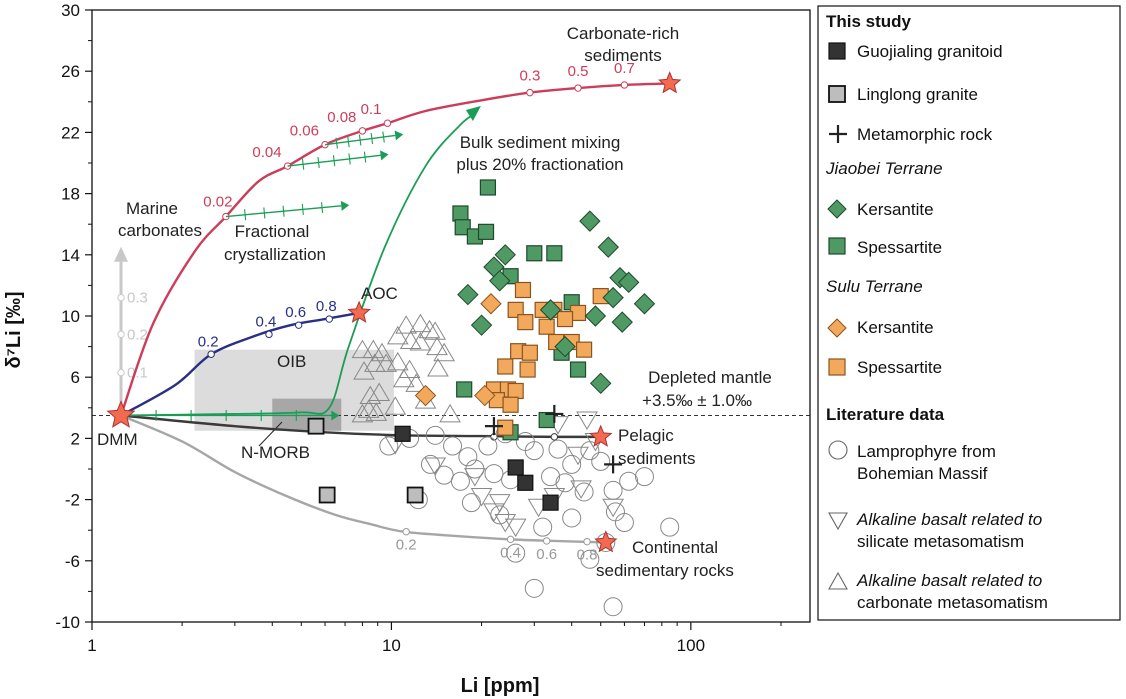 The width and height of the screenshot is (1126, 699). I want to click on y-tick-label-10: 10, so click(70, 316).